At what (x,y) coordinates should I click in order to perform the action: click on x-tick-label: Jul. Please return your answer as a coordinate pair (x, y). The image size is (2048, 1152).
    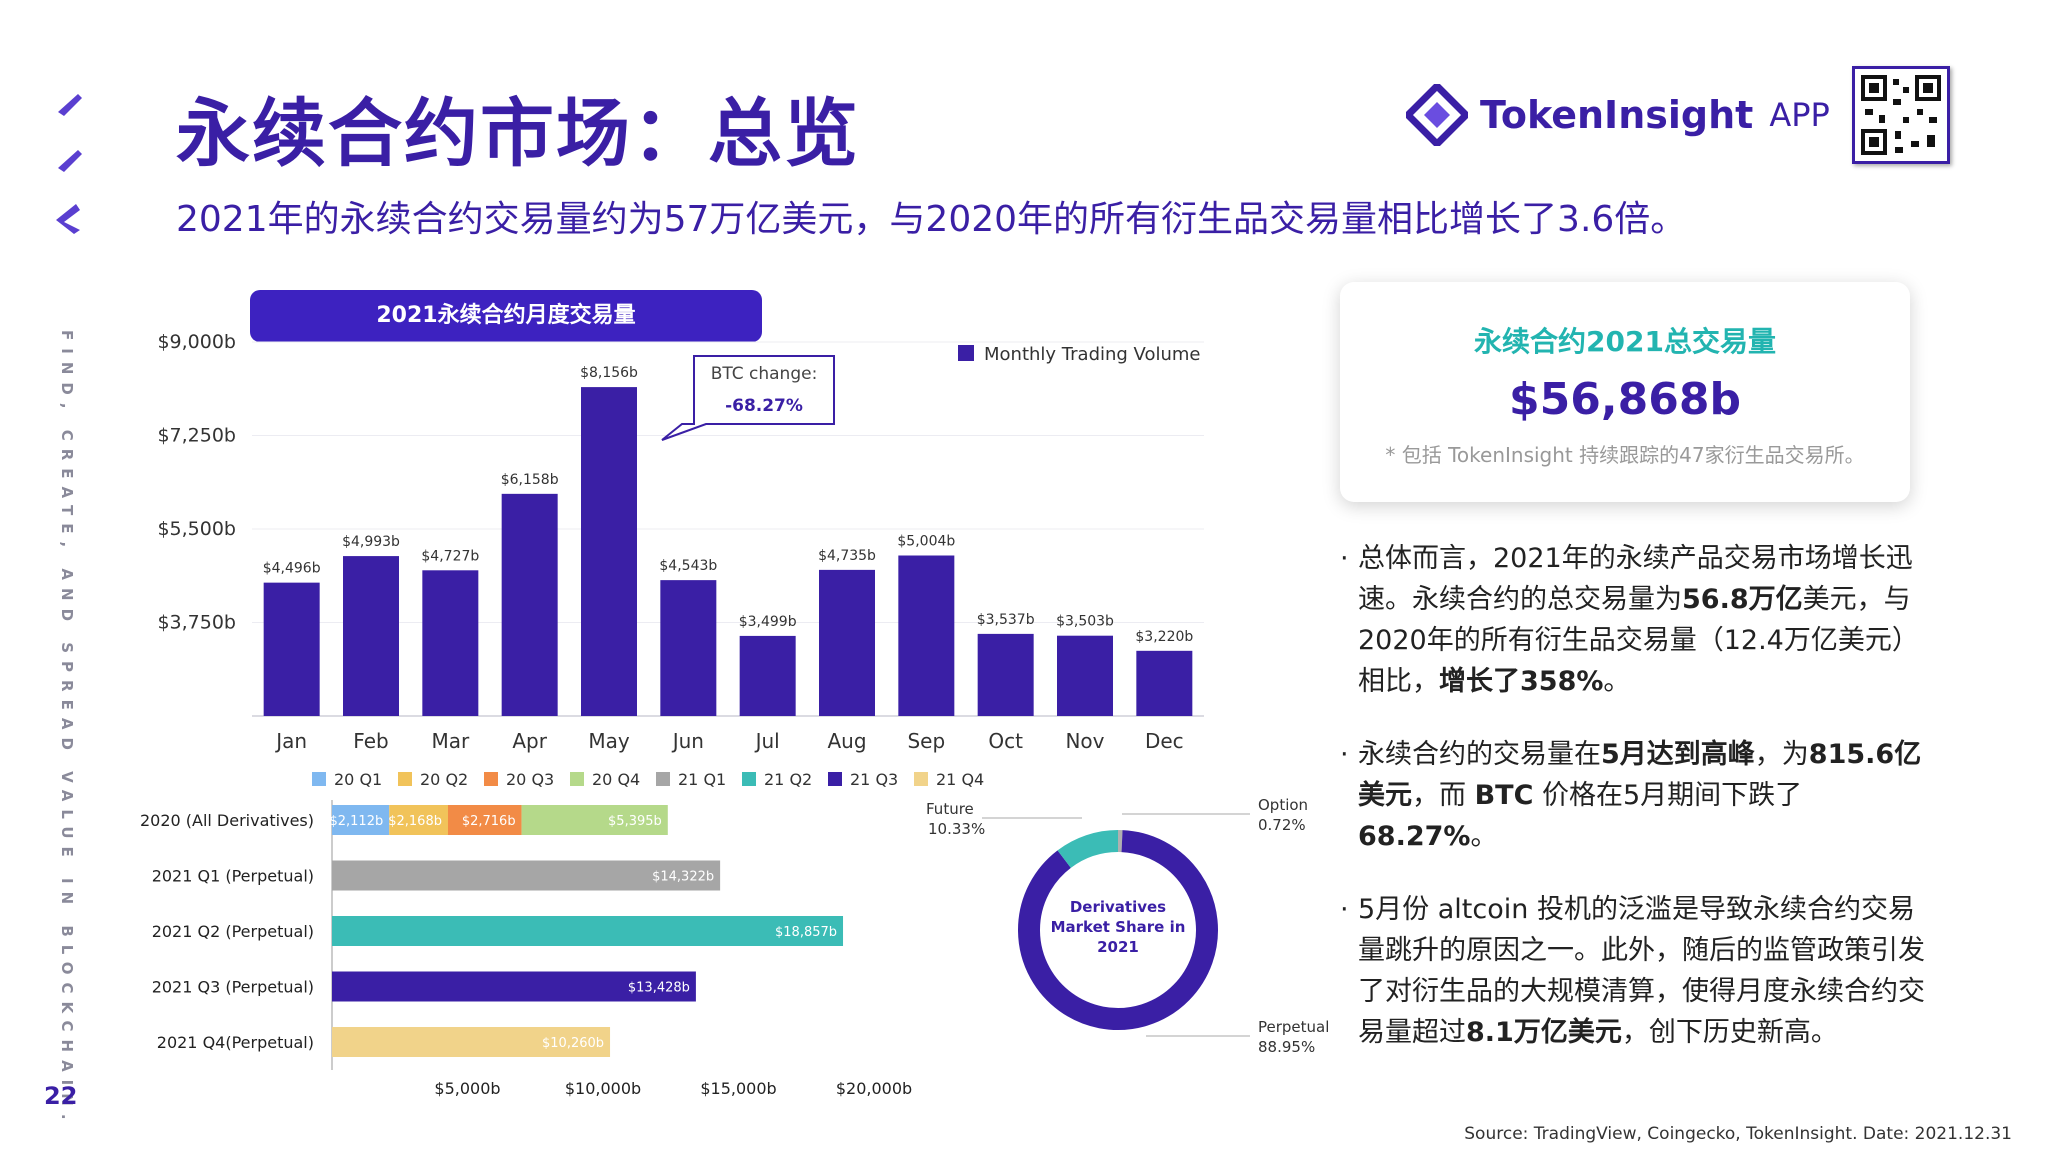
    Looking at the image, I should click on (767, 741).